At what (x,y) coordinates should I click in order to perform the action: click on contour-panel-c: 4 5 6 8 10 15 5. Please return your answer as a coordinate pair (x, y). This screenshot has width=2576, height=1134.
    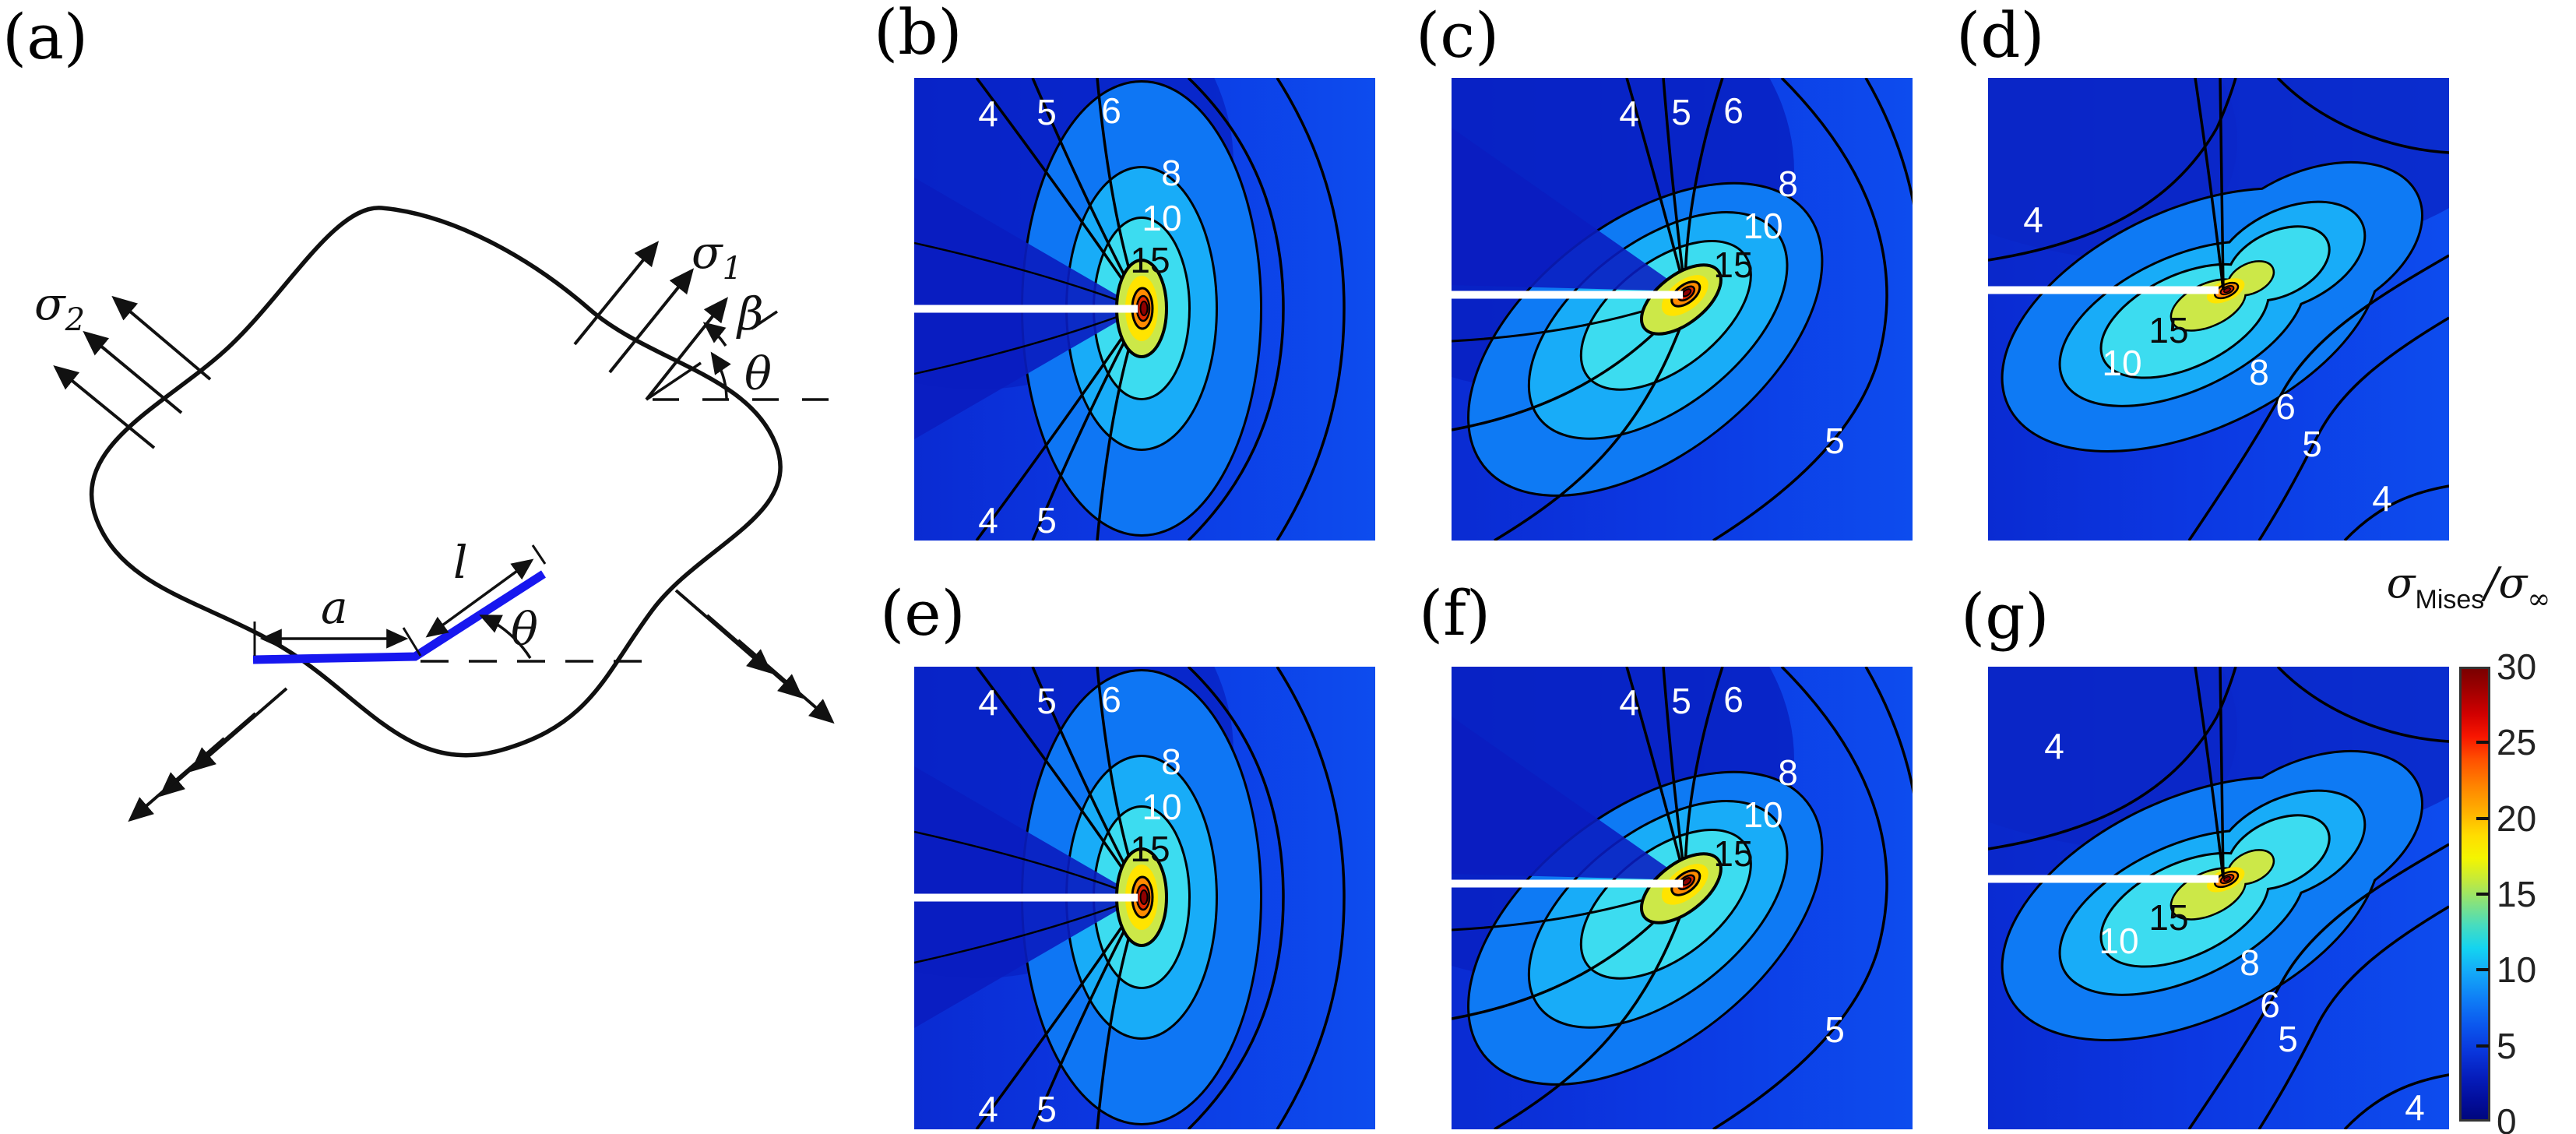
    Looking at the image, I should click on (1682, 309).